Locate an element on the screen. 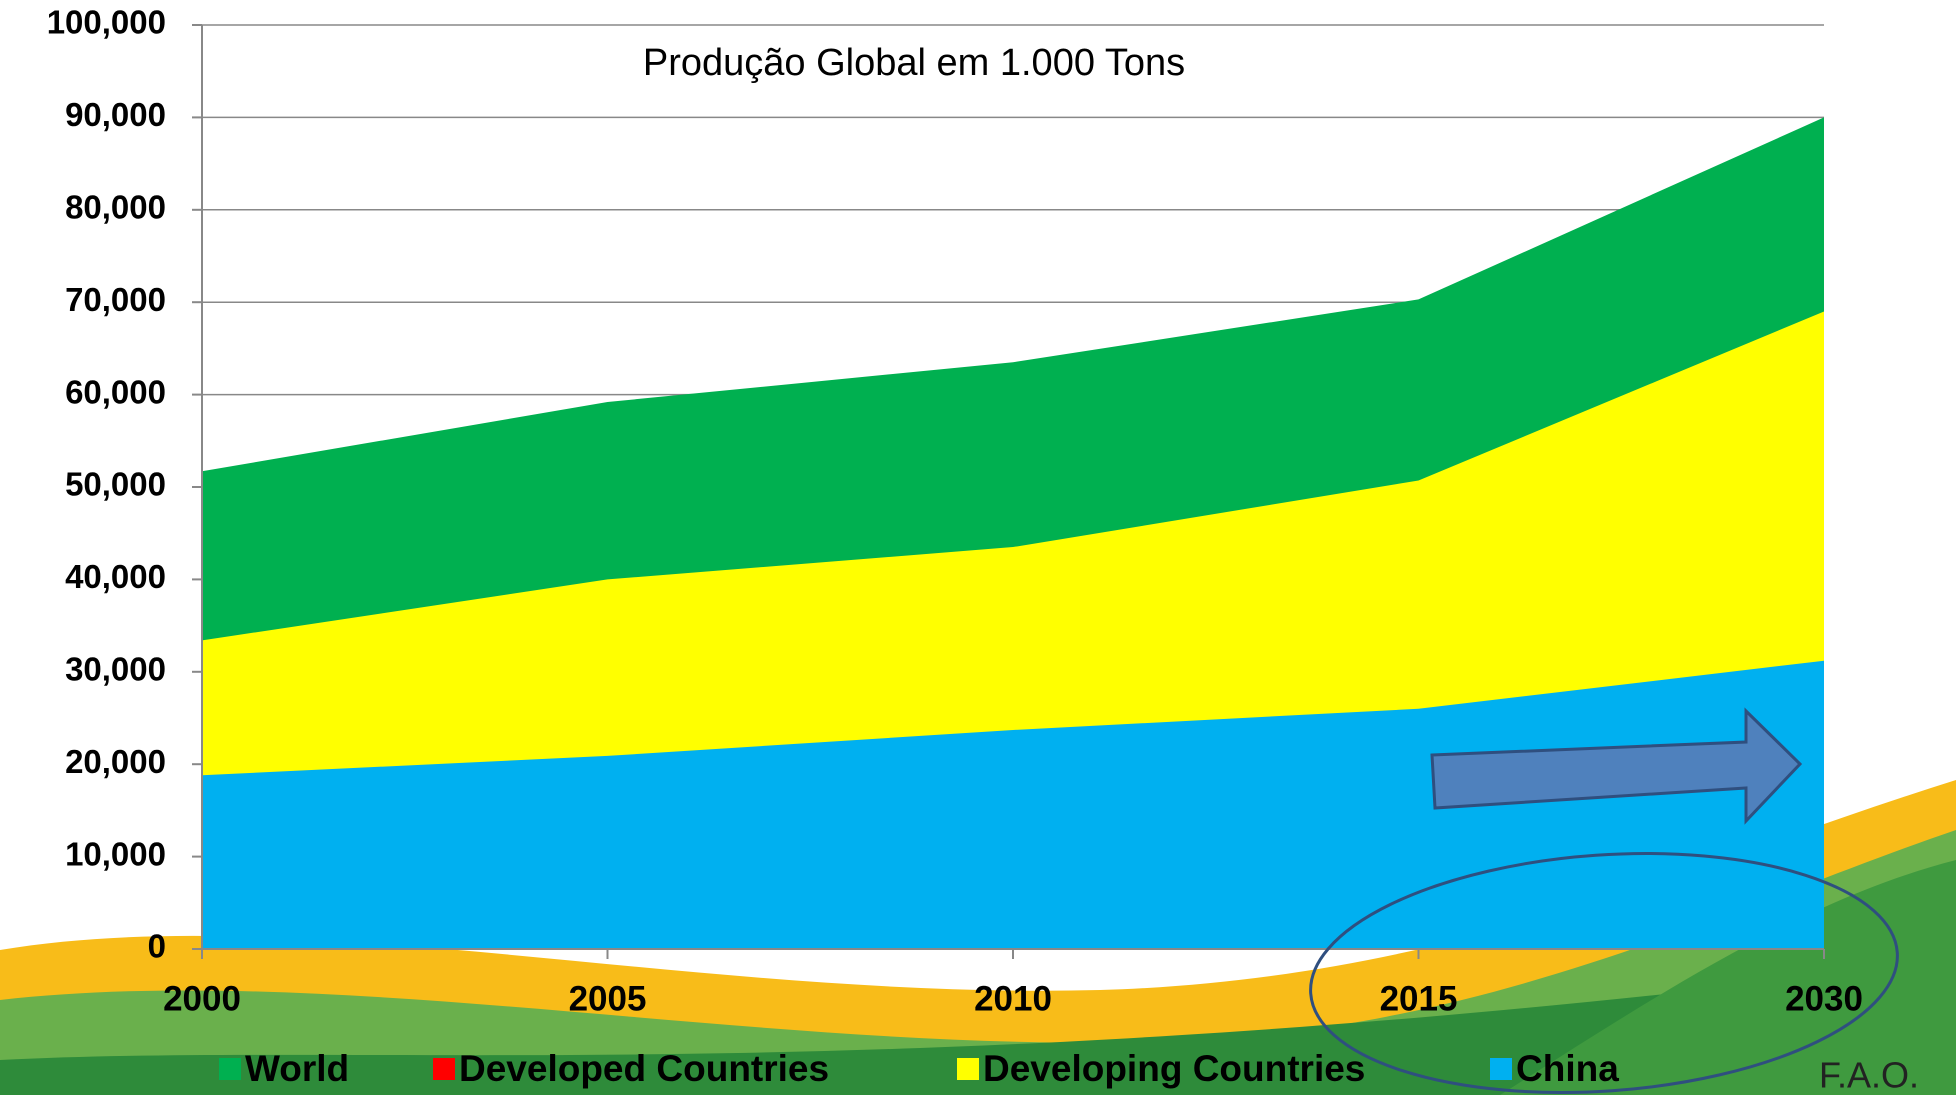  source-note: F.A.O. is located at coordinates (1869, 1075).